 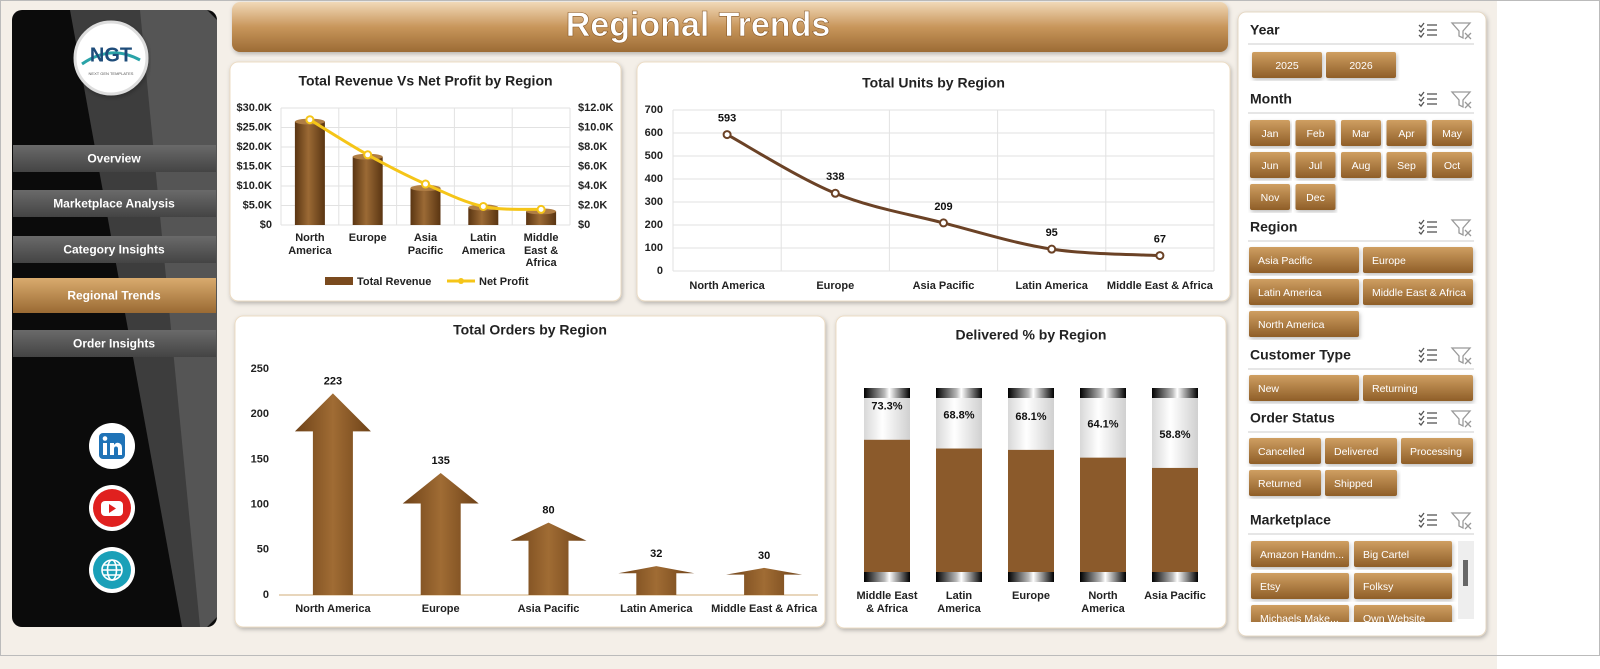 I want to click on slicer-item-label: Jan, so click(x=1270, y=134).